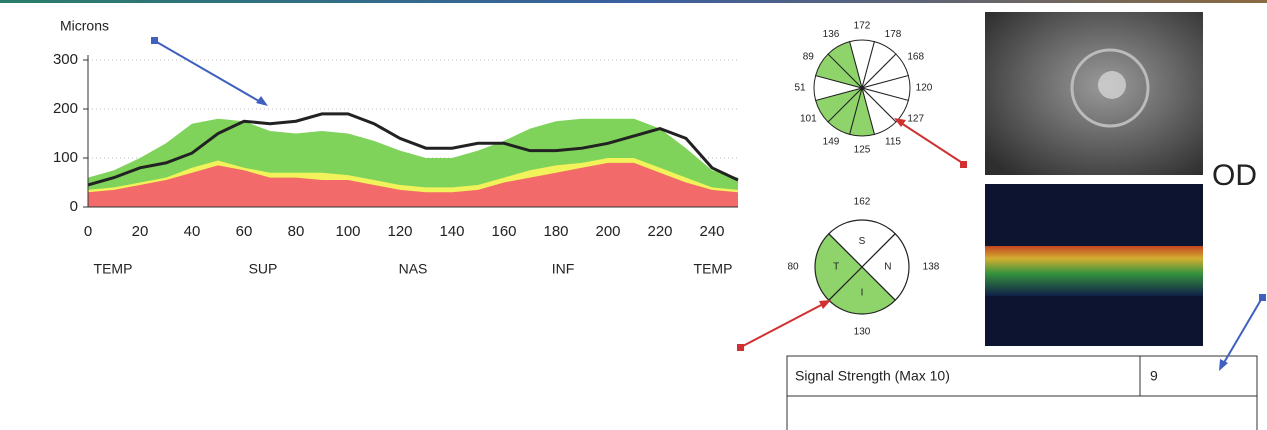 This screenshot has width=1267, height=430. Describe the element at coordinates (793, 267) in the screenshot. I see `quadrant-value: 80` at that location.